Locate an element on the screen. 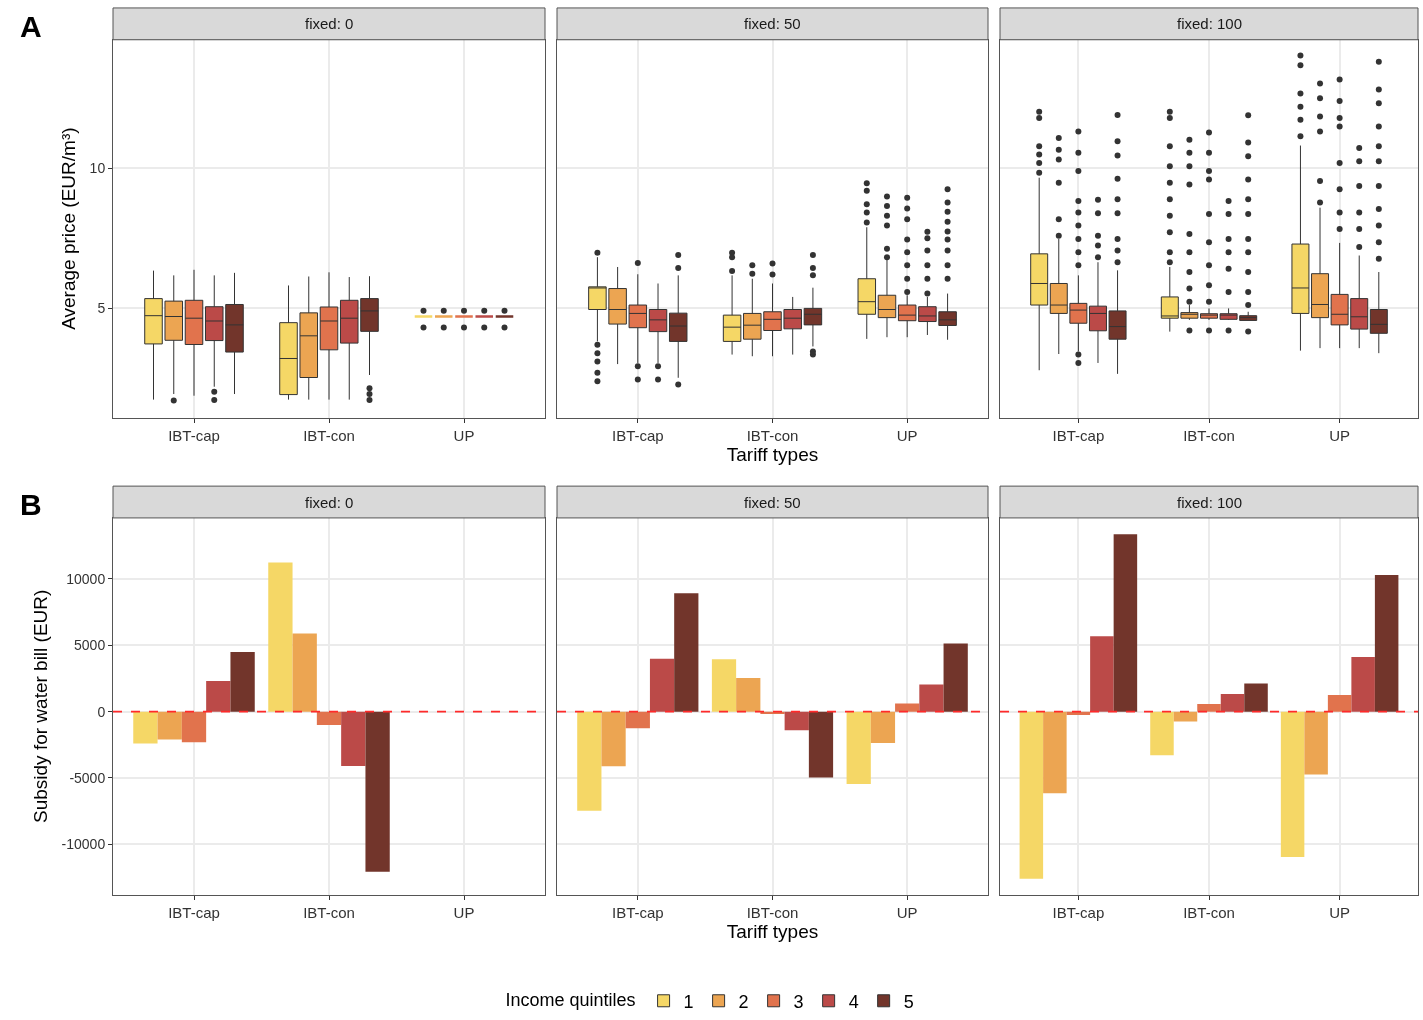 The image size is (1423, 1020). legend-label: 1 is located at coordinates (688, 1001).